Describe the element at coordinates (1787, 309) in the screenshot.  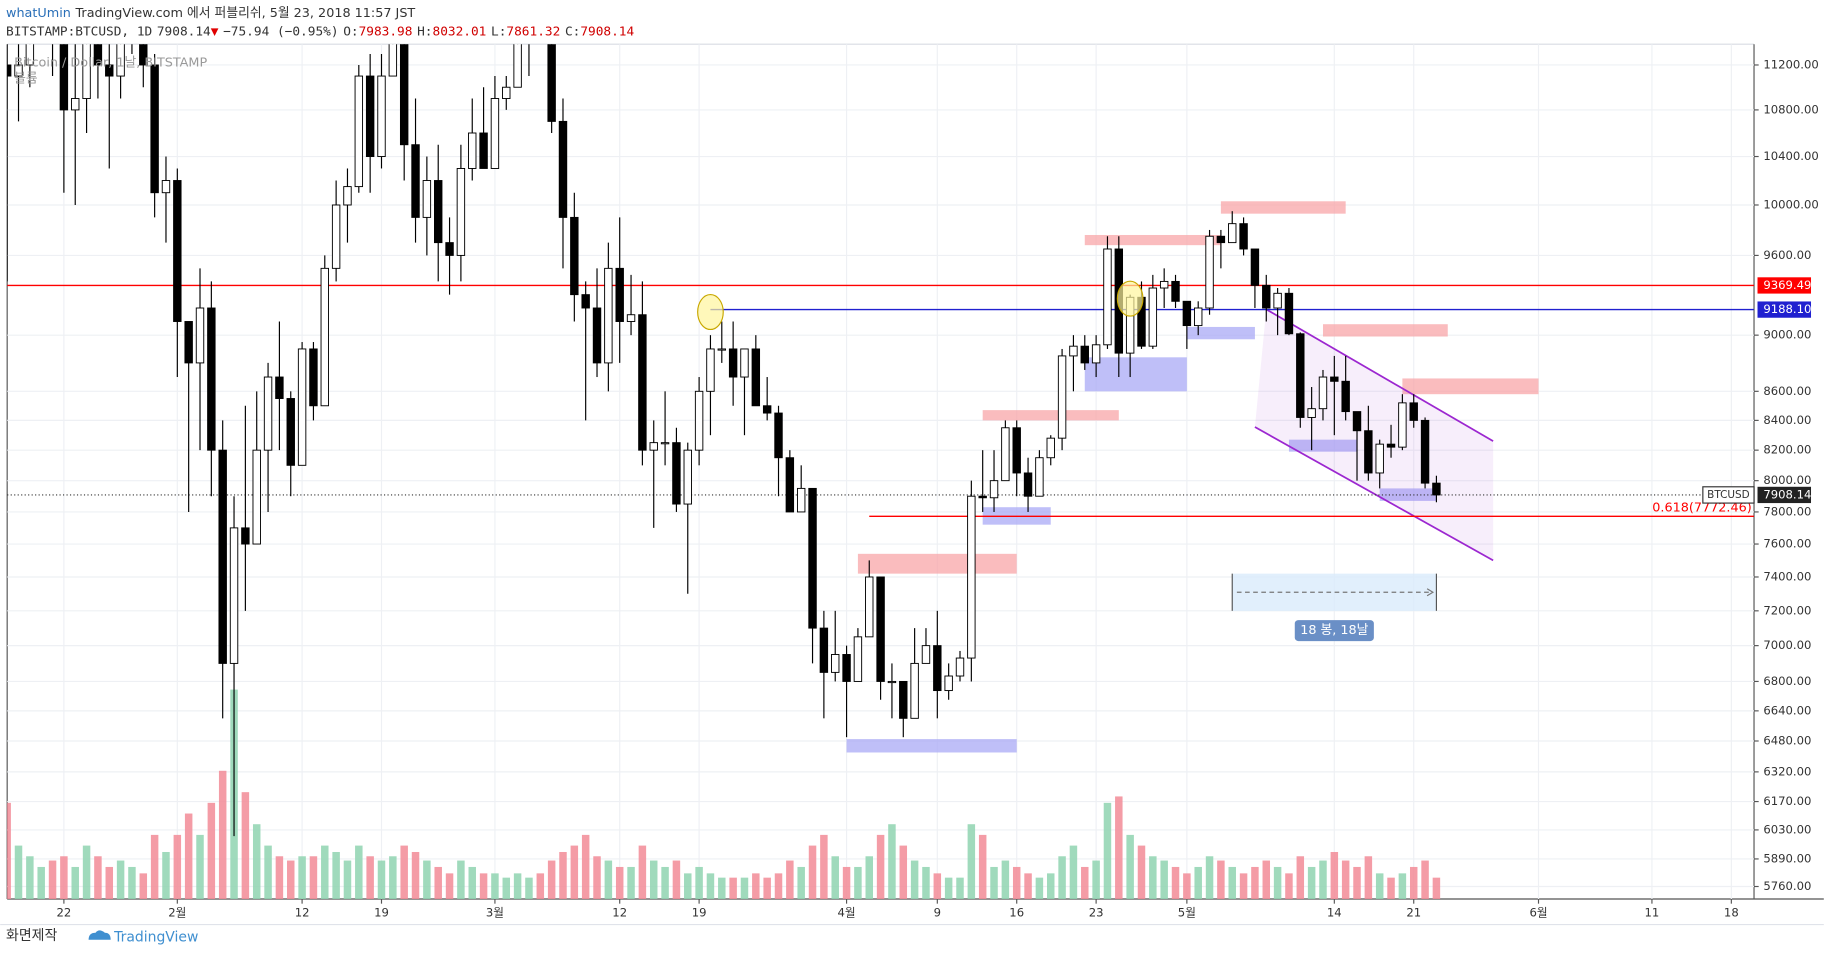
I see `price-label: 9188.10` at that location.